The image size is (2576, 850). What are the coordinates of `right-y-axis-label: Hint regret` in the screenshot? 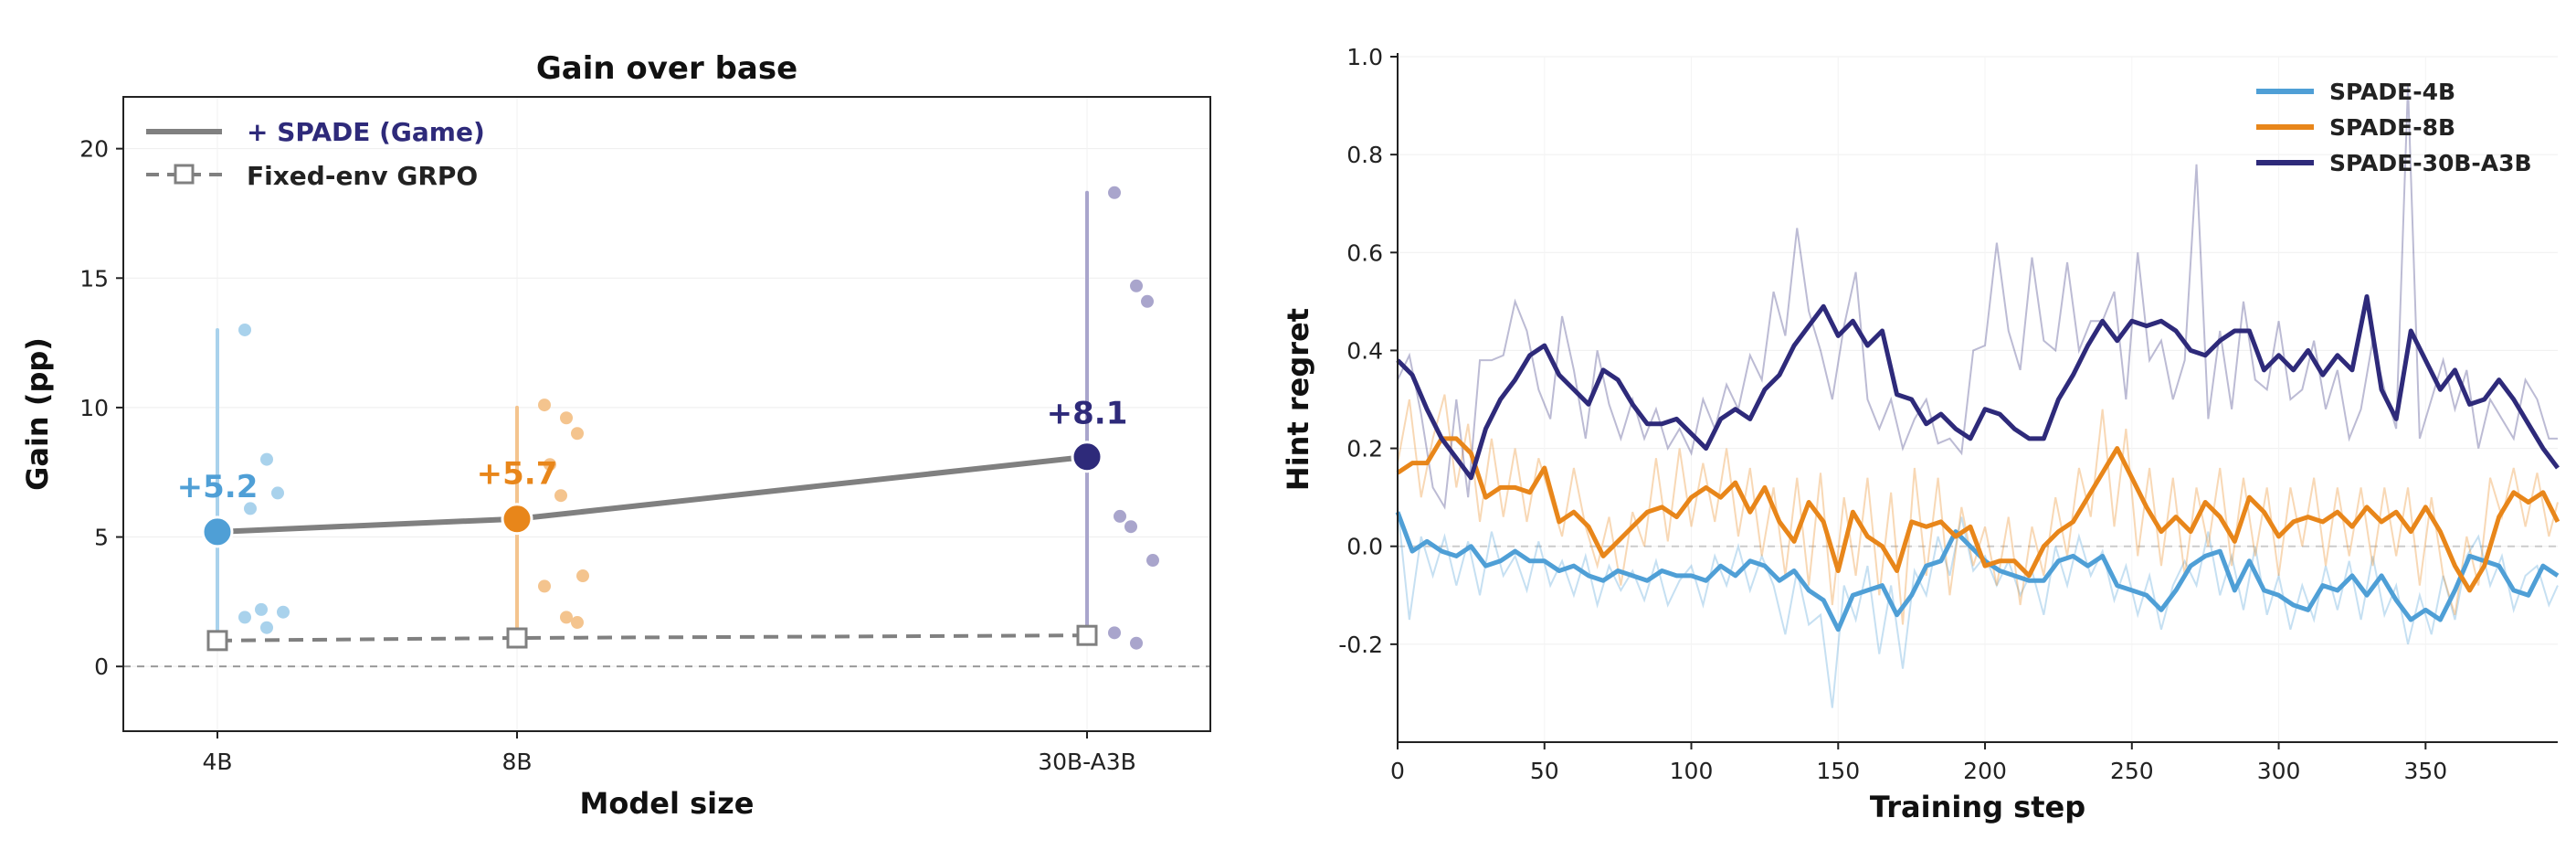 It's located at (1298, 399).